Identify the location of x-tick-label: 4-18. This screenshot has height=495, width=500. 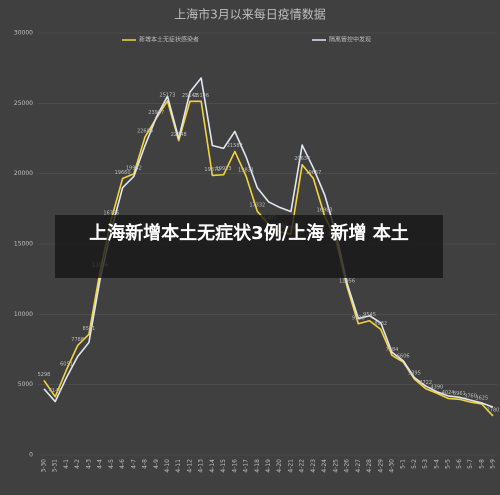
(257, 466).